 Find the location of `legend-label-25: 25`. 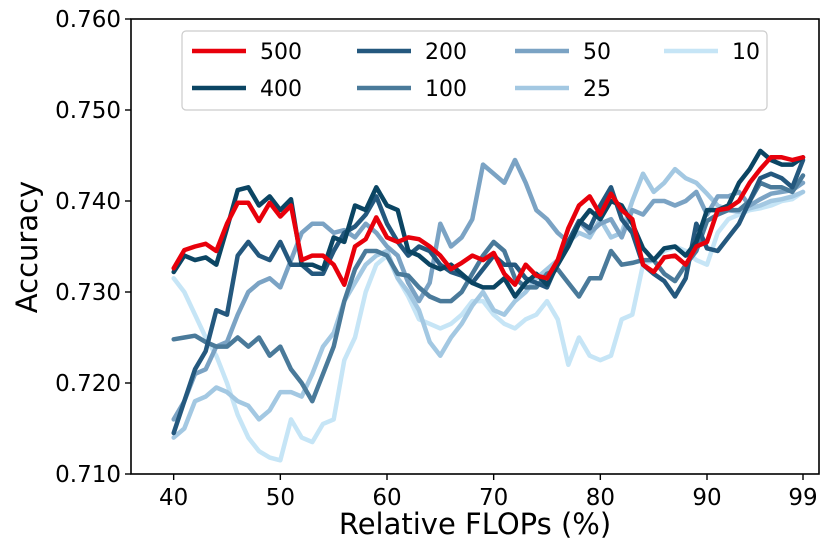

legend-label-25: 25 is located at coordinates (597, 89).